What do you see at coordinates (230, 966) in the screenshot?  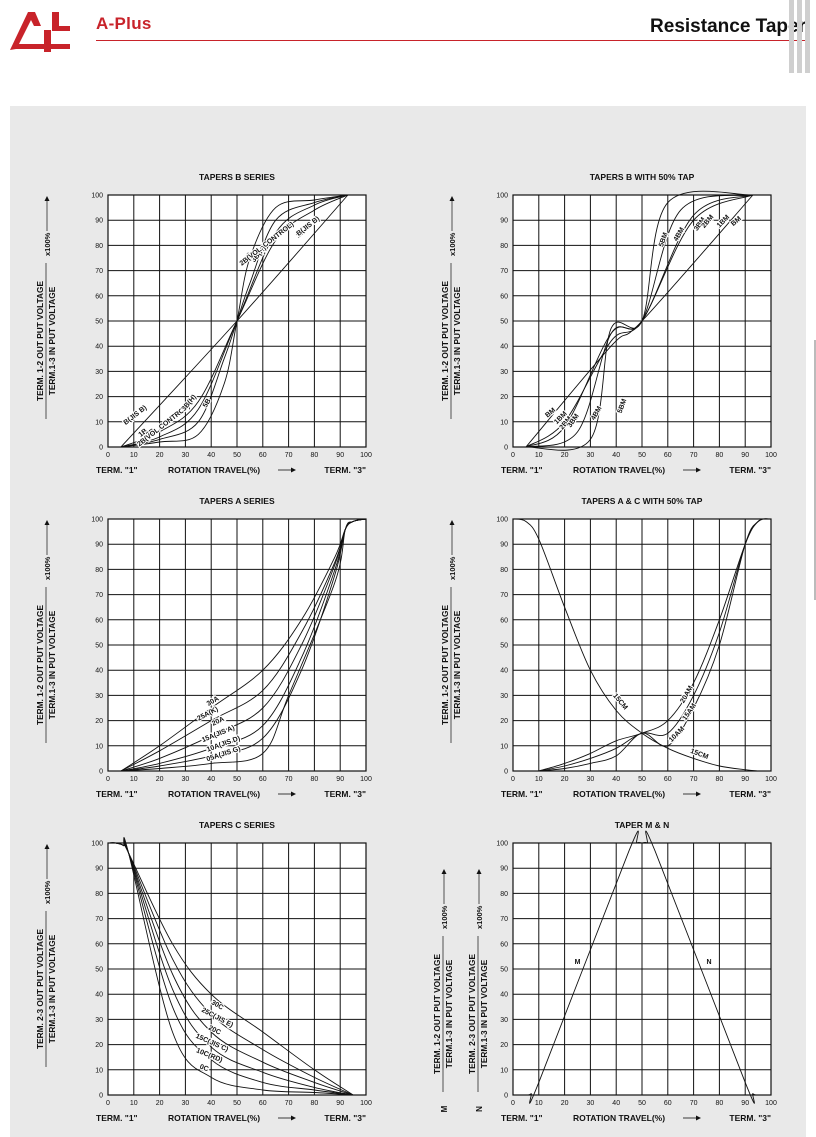 I see `series-line-0c` at bounding box center [230, 966].